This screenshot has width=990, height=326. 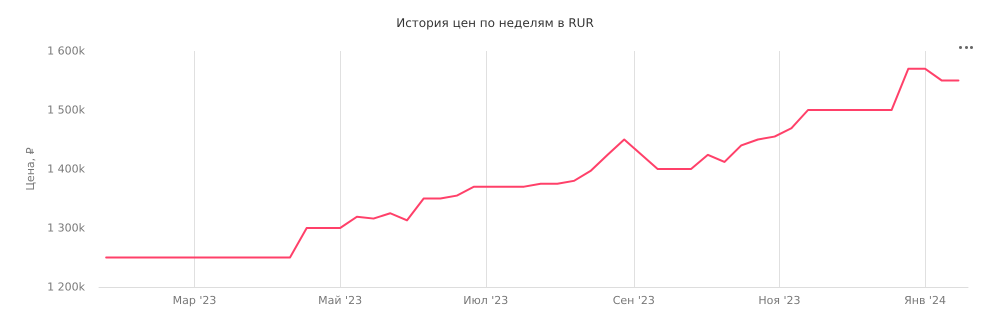 I want to click on x-tick-label: Июл '23, so click(x=485, y=300).